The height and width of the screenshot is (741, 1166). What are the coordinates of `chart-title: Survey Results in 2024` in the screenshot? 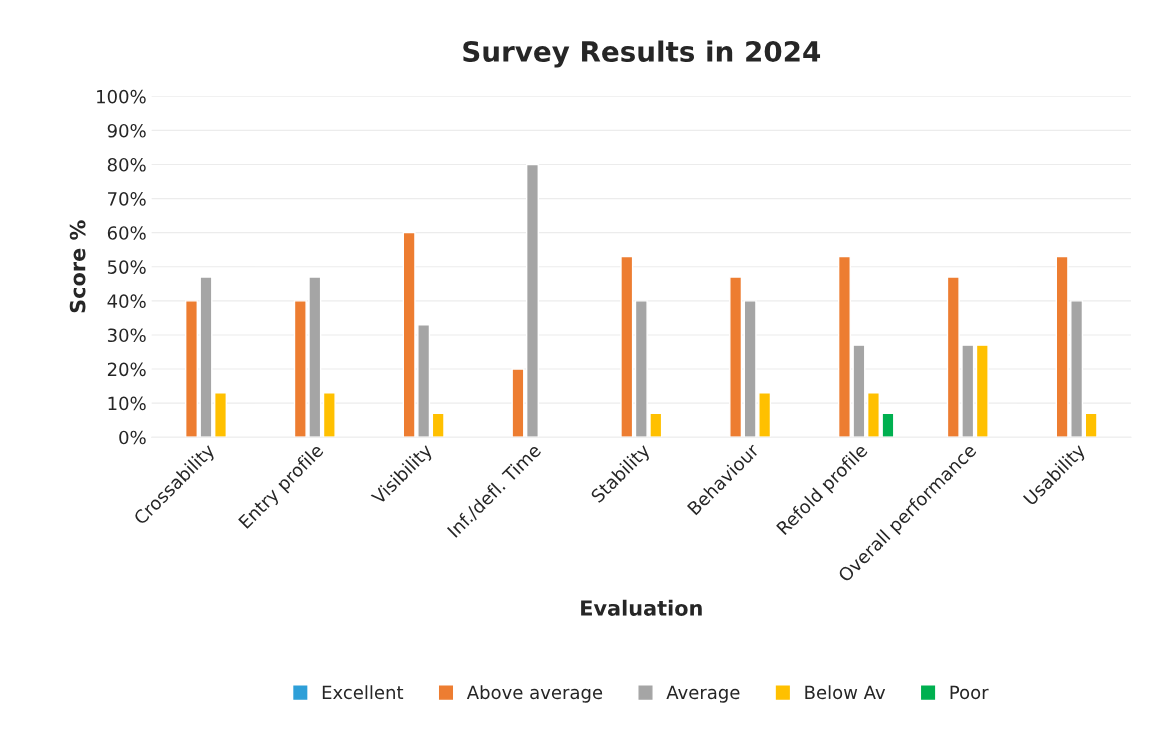 It's located at (642, 54).